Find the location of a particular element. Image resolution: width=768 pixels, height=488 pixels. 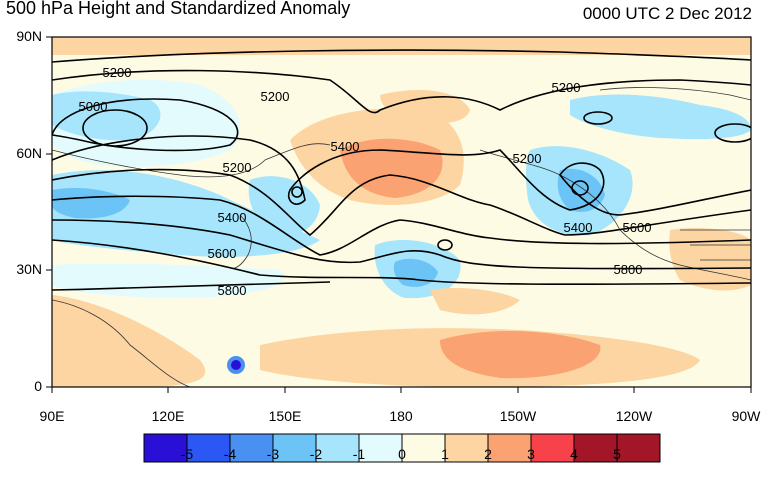

colorbar-label: -2 is located at coordinates (316, 454).